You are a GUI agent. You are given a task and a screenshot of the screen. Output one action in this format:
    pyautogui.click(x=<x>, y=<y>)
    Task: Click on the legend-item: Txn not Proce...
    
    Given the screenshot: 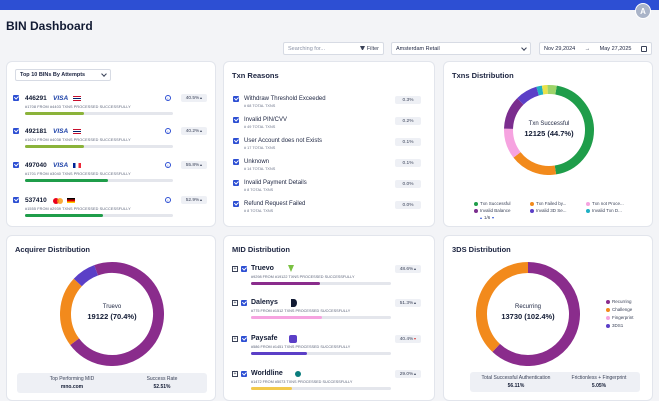 What is the action you would take?
    pyautogui.click(x=605, y=203)
    